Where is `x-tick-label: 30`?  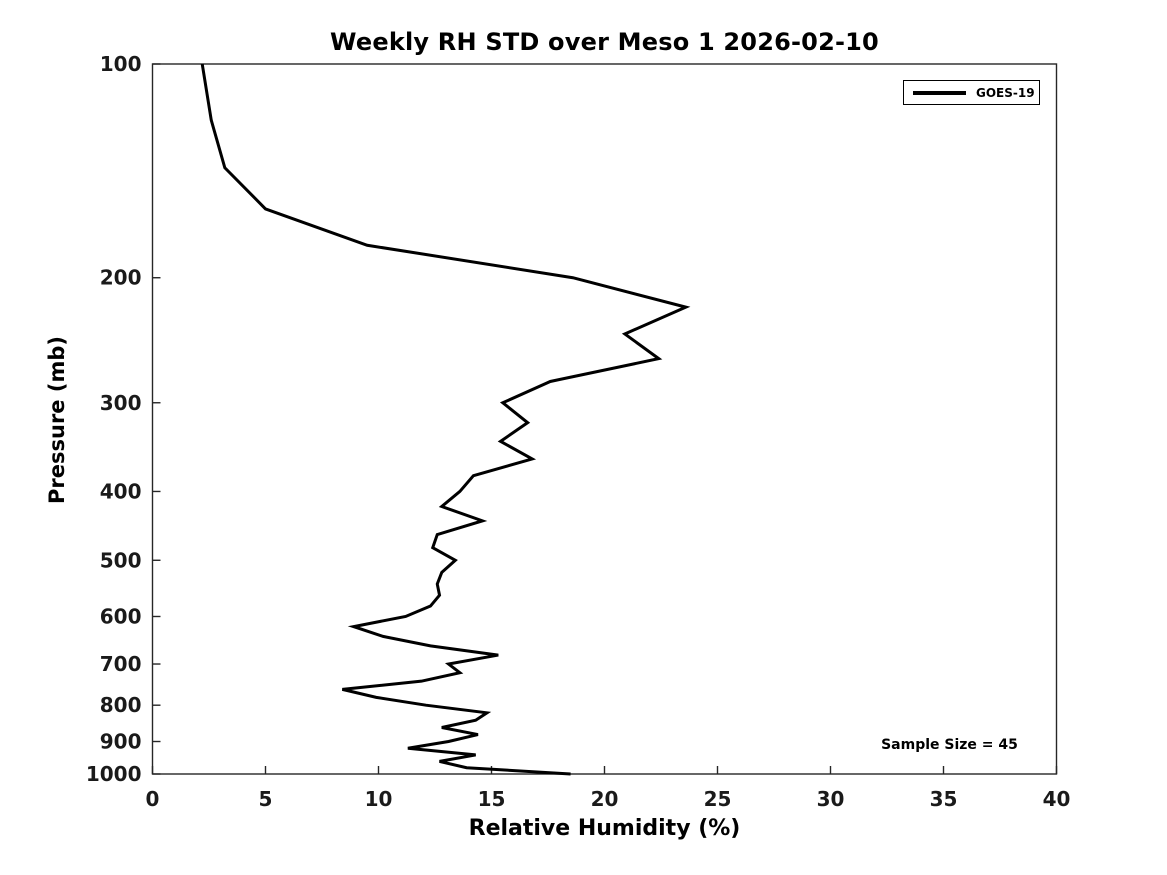 x-tick-label: 30 is located at coordinates (831, 799).